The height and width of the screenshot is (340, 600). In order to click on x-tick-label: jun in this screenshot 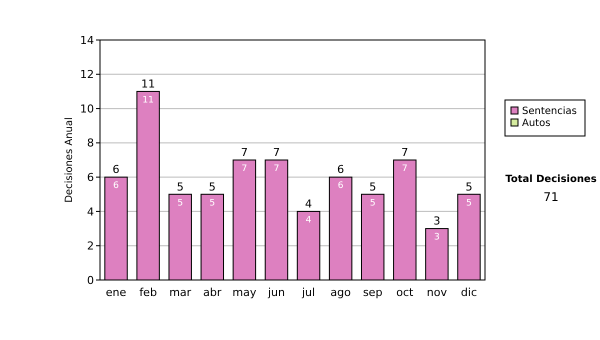, I will do `click(275, 292)`.